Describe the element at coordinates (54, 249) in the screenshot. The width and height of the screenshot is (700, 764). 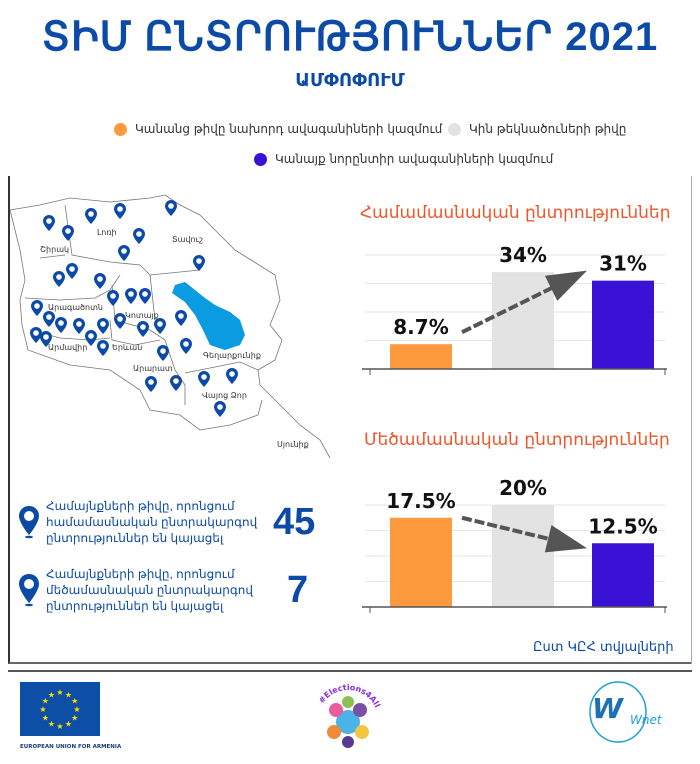
I see `region-label: Շիրակ` at that location.